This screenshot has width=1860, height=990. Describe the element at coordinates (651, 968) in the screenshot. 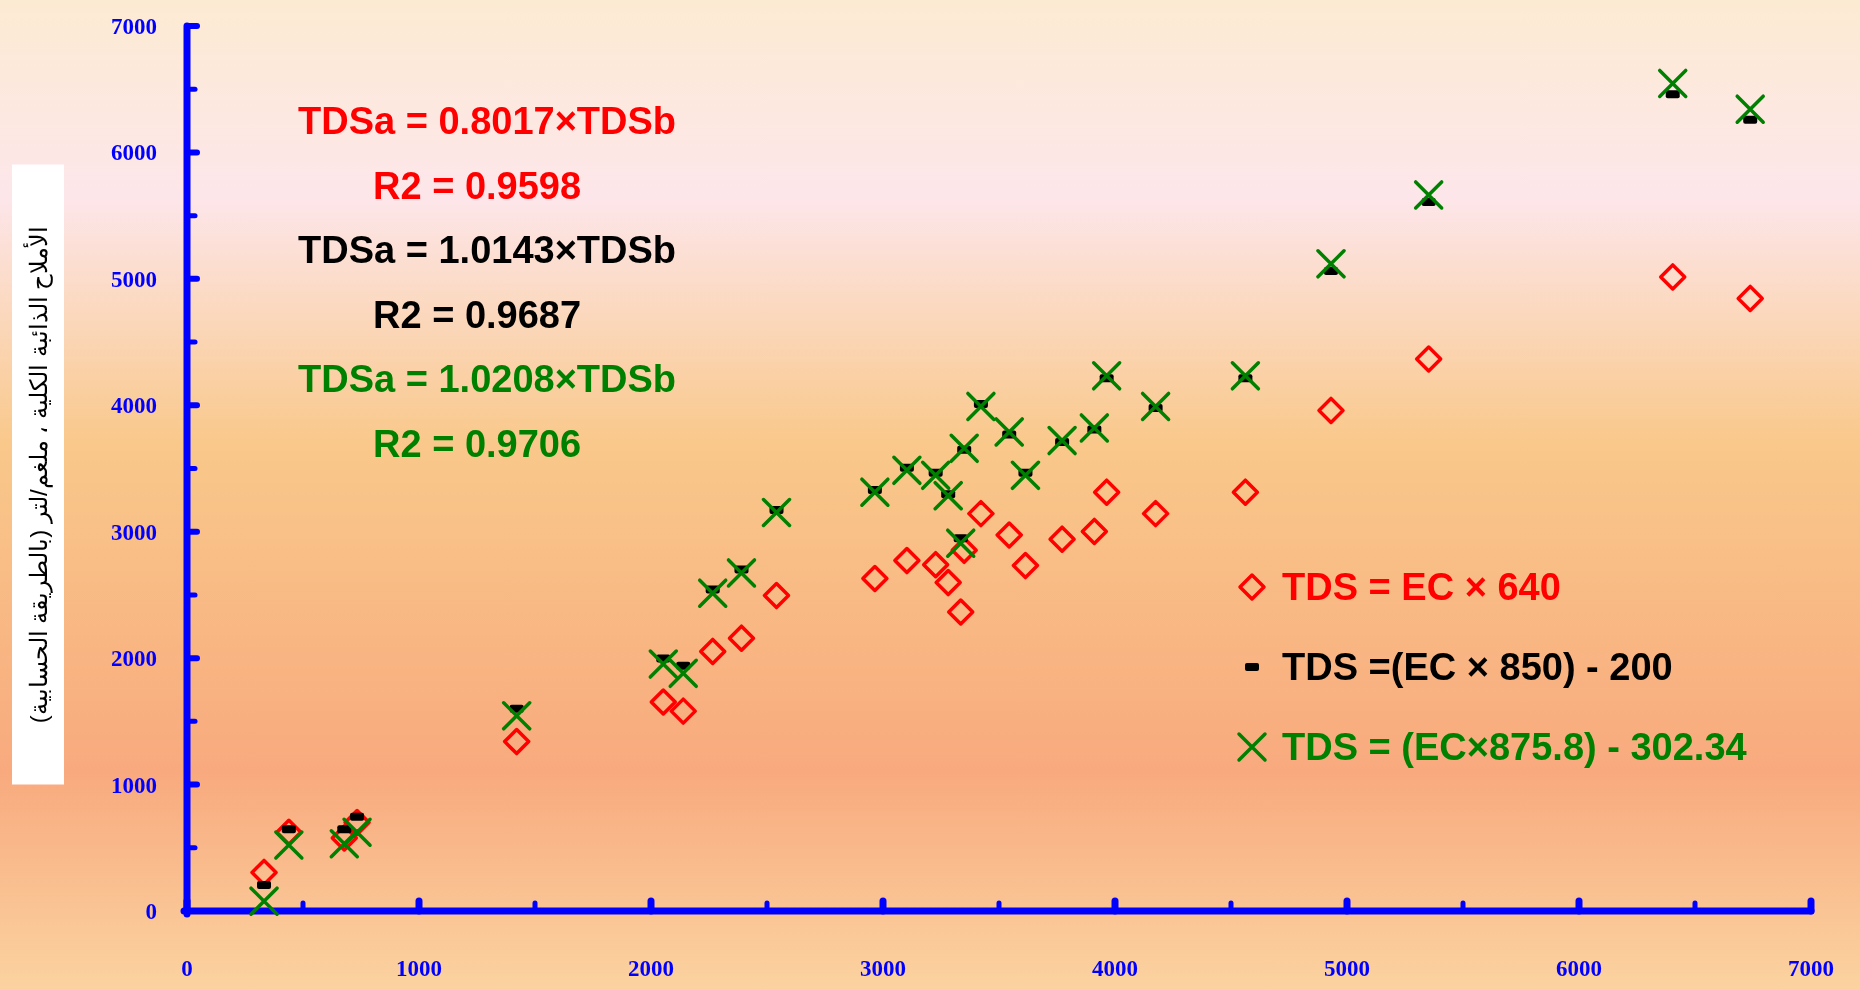

I see `x-tick-label: 2000` at that location.